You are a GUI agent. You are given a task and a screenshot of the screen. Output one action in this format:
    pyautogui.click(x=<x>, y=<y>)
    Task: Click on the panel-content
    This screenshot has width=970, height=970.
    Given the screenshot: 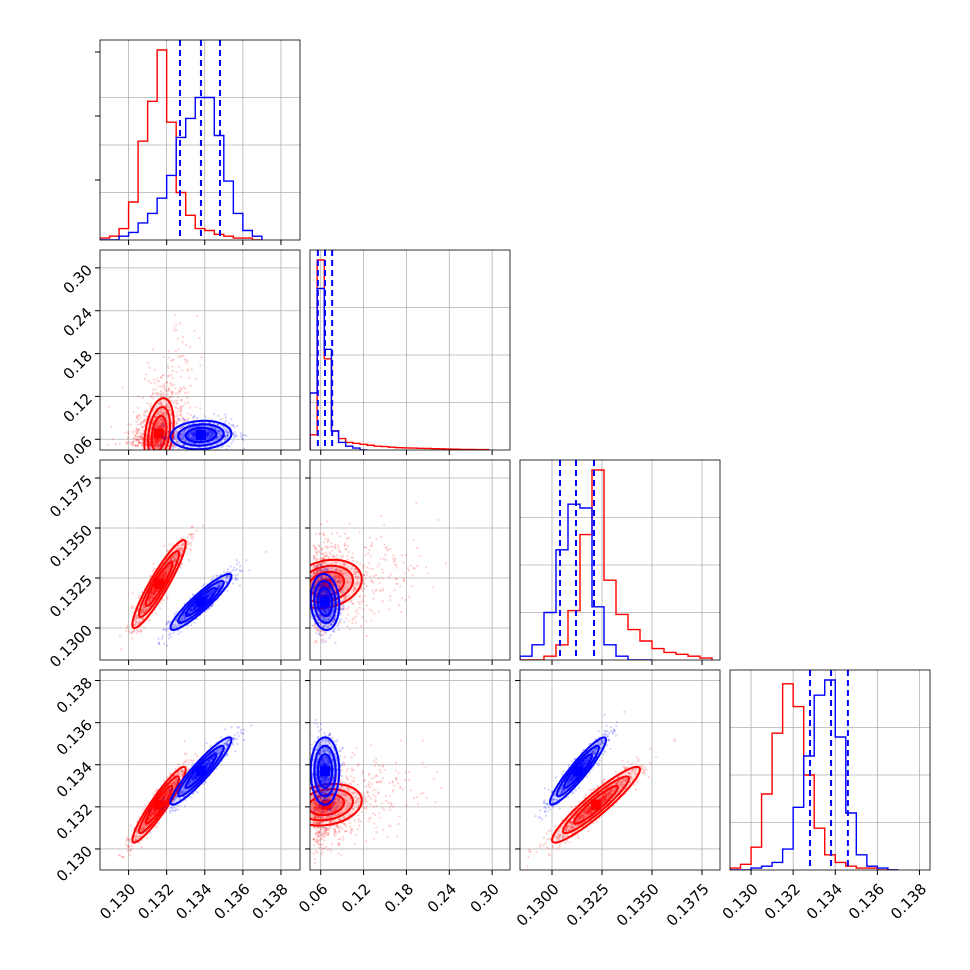 What is the action you would take?
    pyautogui.click(x=181, y=140)
    